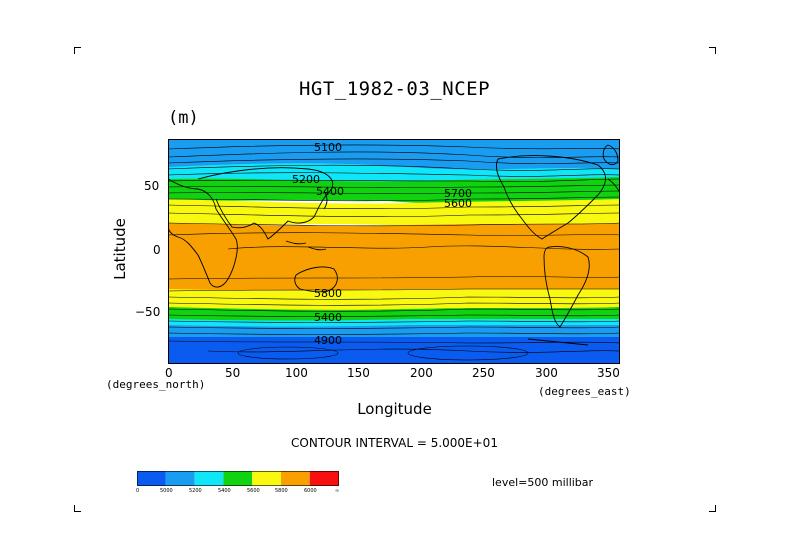 The height and width of the screenshot is (558, 789). Describe the element at coordinates (328, 340) in the screenshot. I see `contour-label-south-bottom: 4900` at that location.